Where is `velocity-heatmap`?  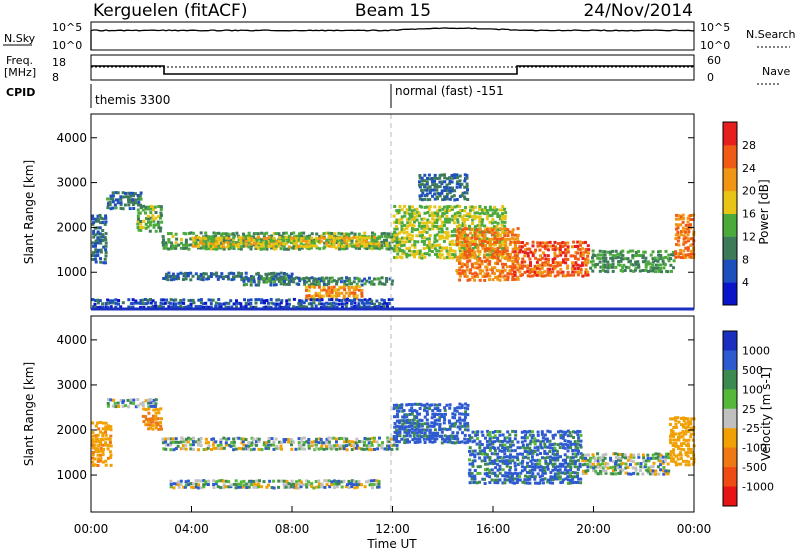
velocity-heatmap is located at coordinates (393, 444).